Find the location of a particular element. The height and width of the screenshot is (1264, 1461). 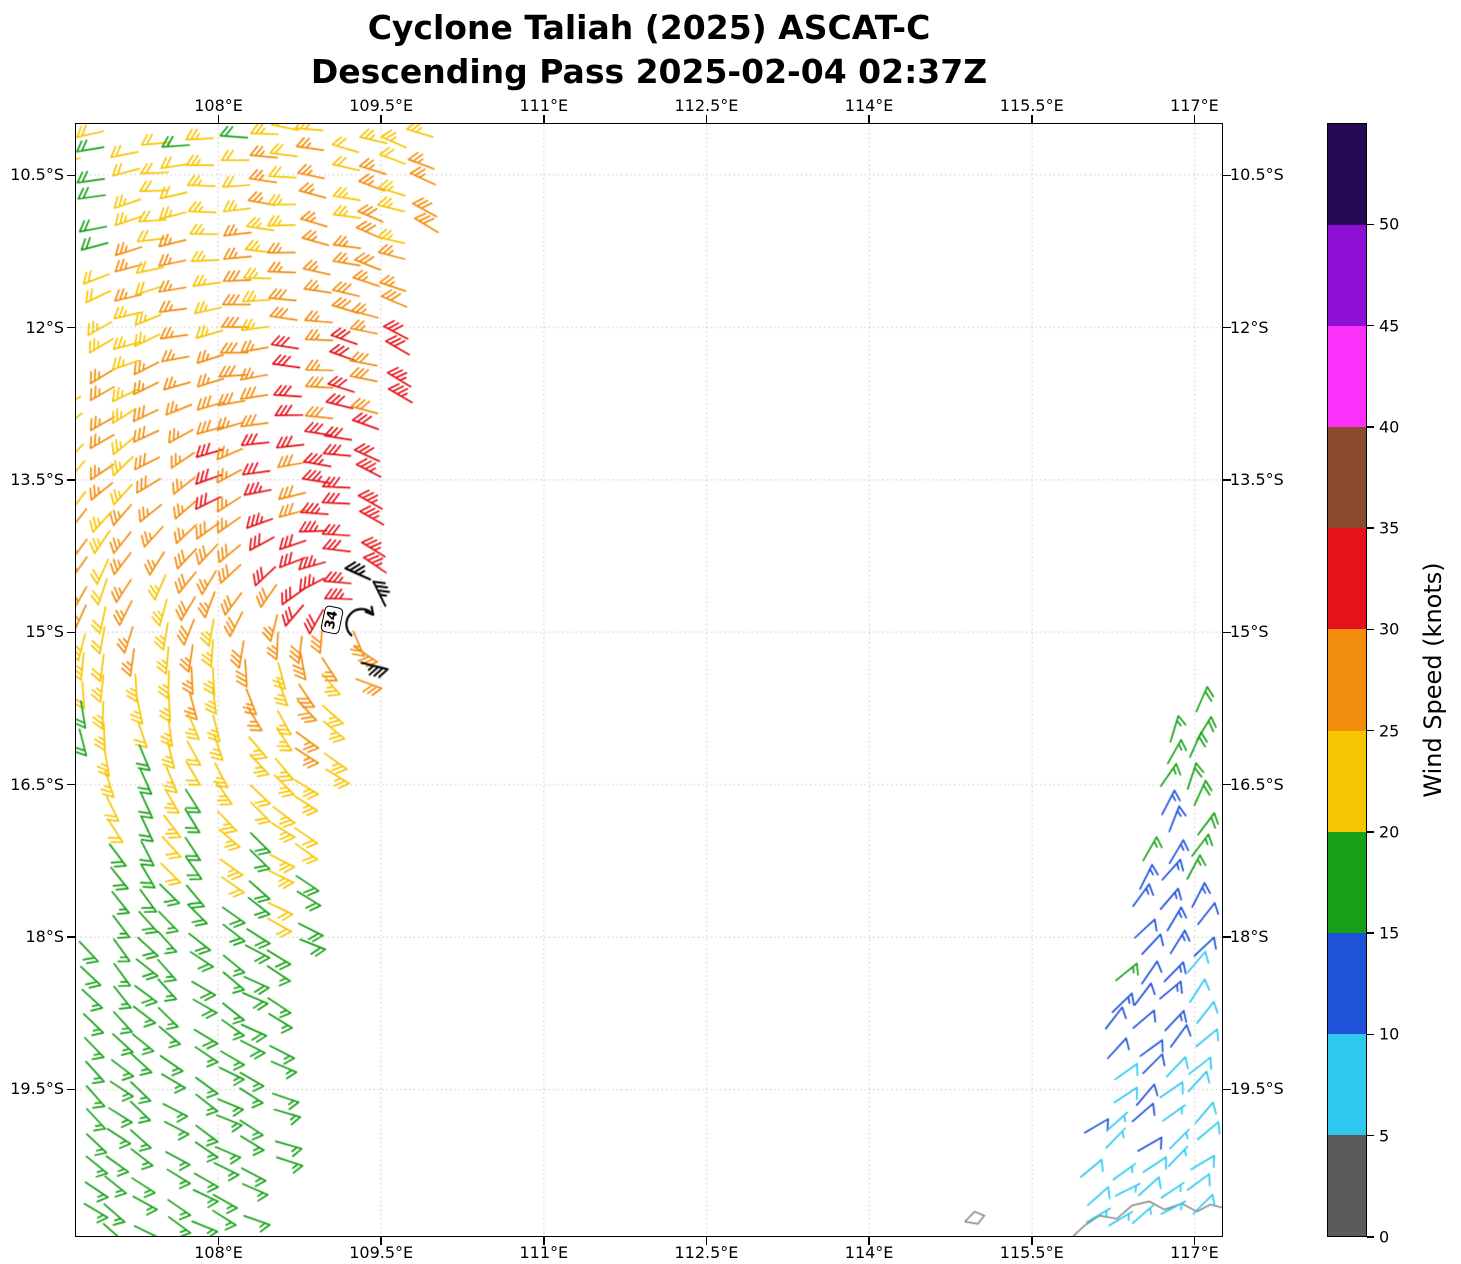

x-tick-label-bottom: 111°E is located at coordinates (544, 1252).